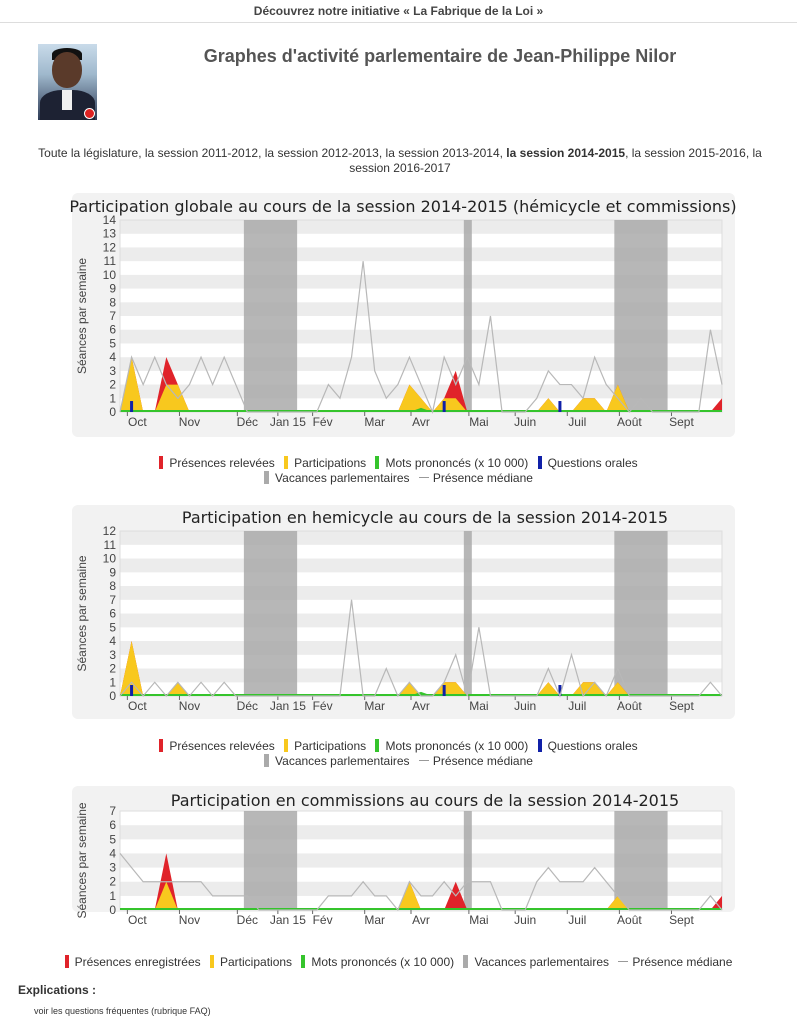  What do you see at coordinates (189, 920) in the screenshot?
I see `x-tick-label: Nov` at bounding box center [189, 920].